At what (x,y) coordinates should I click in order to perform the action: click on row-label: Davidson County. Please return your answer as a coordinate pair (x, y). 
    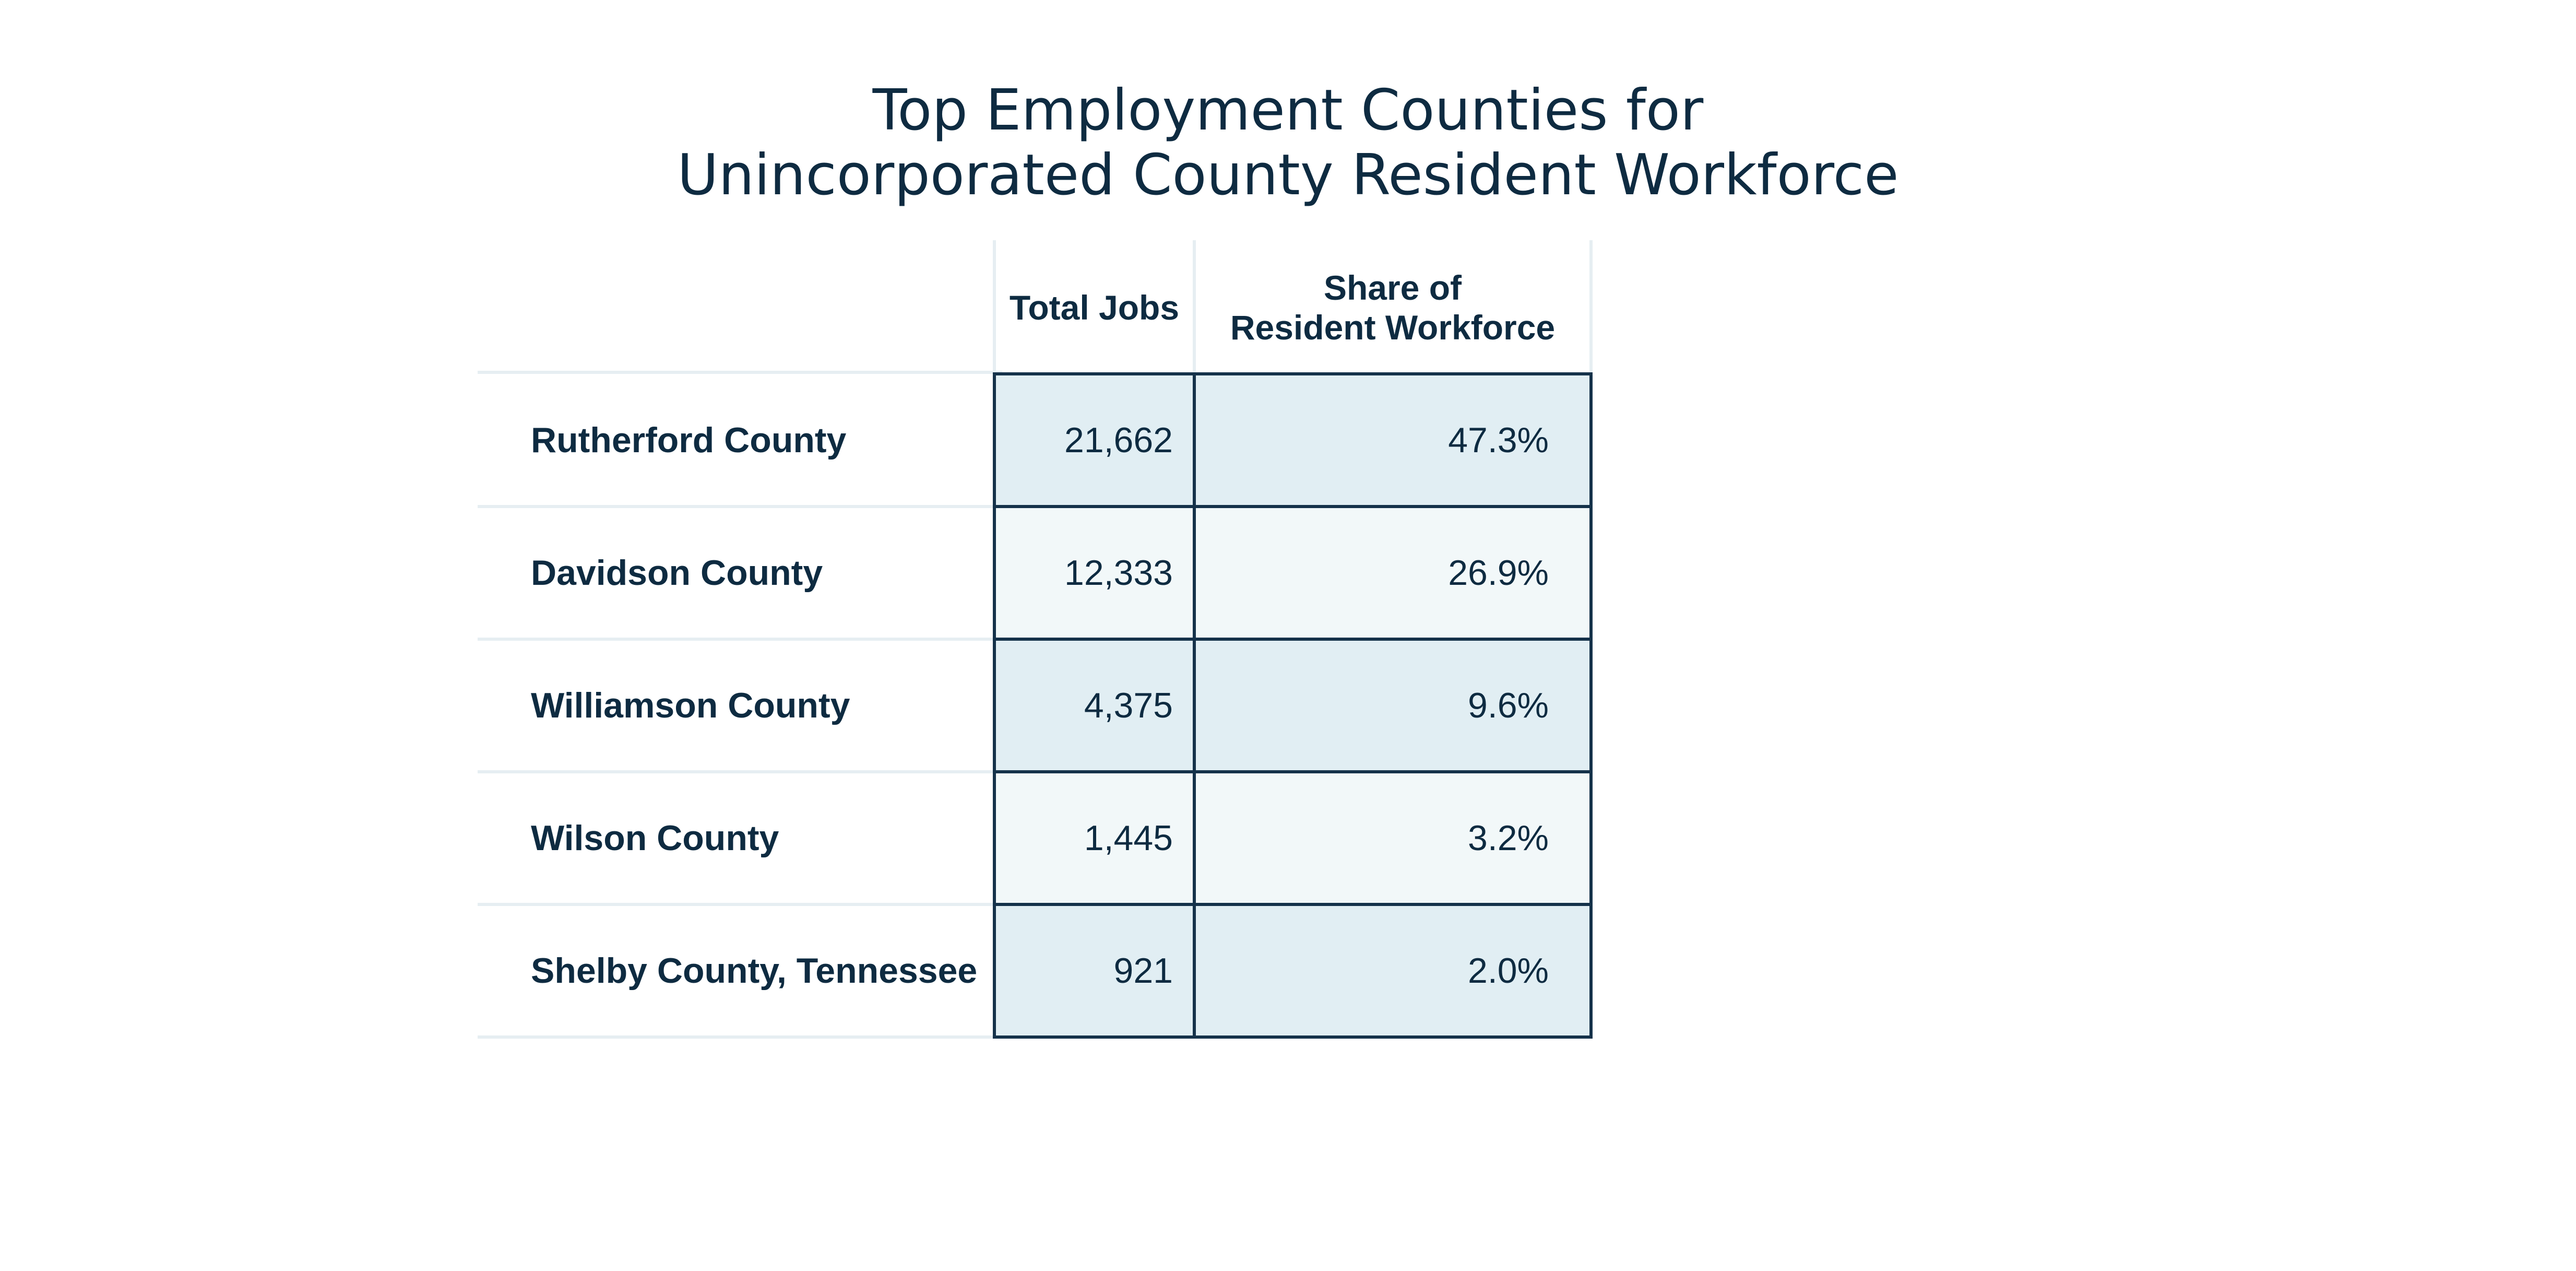
    Looking at the image, I should click on (677, 573).